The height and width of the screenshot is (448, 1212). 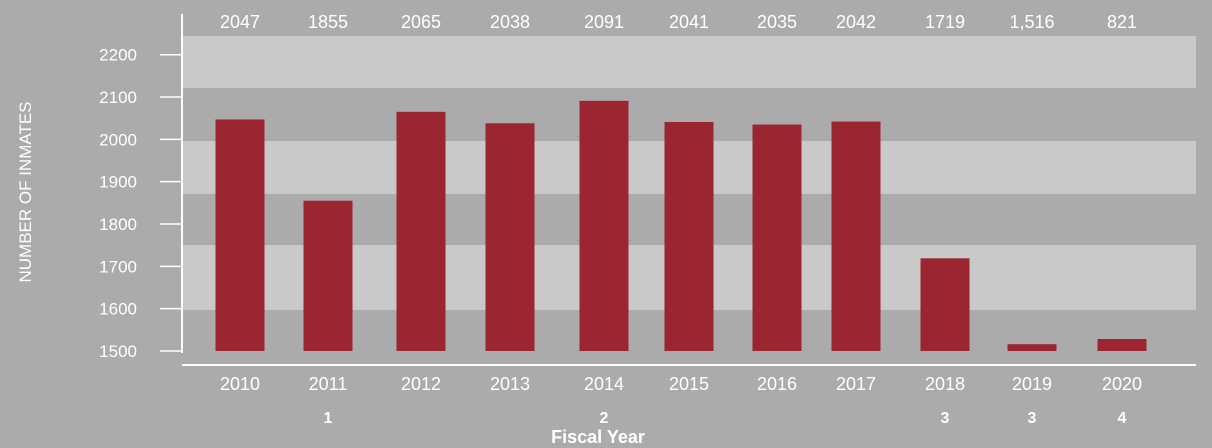 What do you see at coordinates (118, 182) in the screenshot?
I see `y-tick-label: 1900` at bounding box center [118, 182].